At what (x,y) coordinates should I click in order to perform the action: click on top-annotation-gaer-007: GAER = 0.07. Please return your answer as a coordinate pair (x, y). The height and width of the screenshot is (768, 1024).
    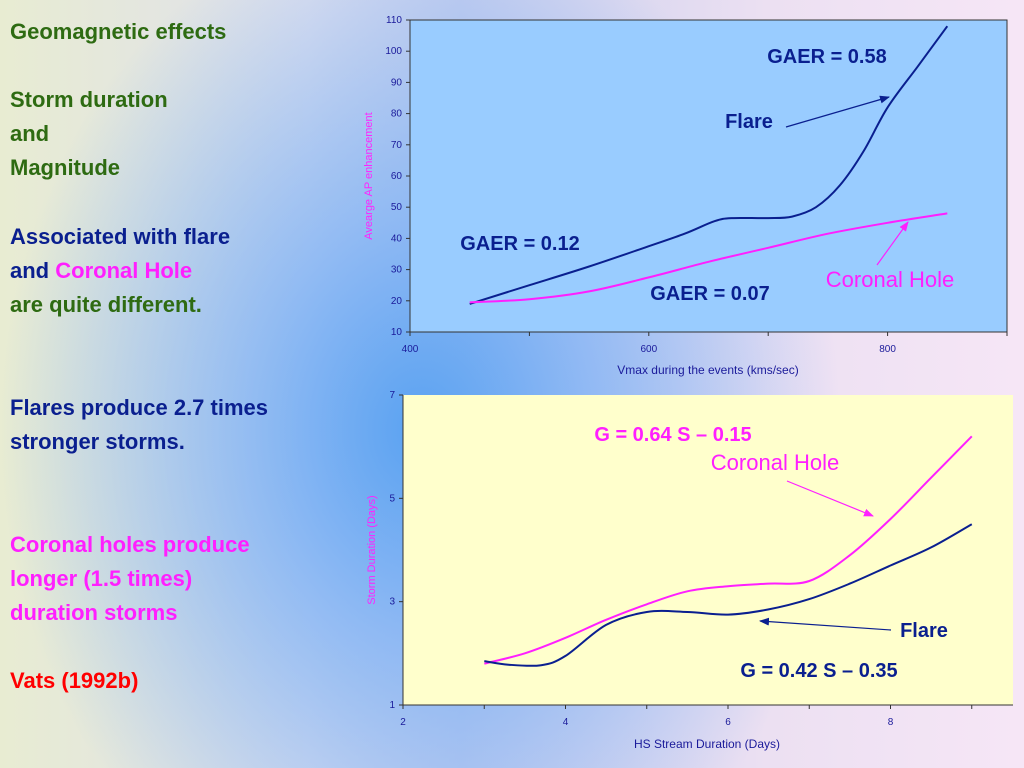
    Looking at the image, I should click on (710, 294).